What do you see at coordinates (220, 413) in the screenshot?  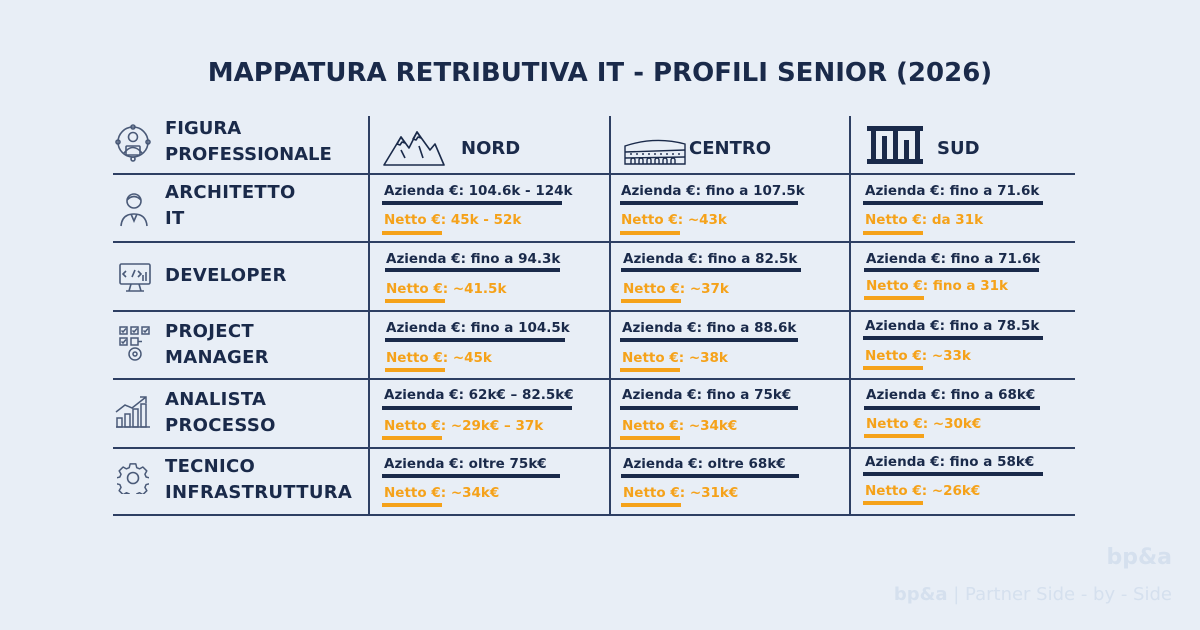 I see `row-analista-name: ANALISTA PROCESSO` at bounding box center [220, 413].